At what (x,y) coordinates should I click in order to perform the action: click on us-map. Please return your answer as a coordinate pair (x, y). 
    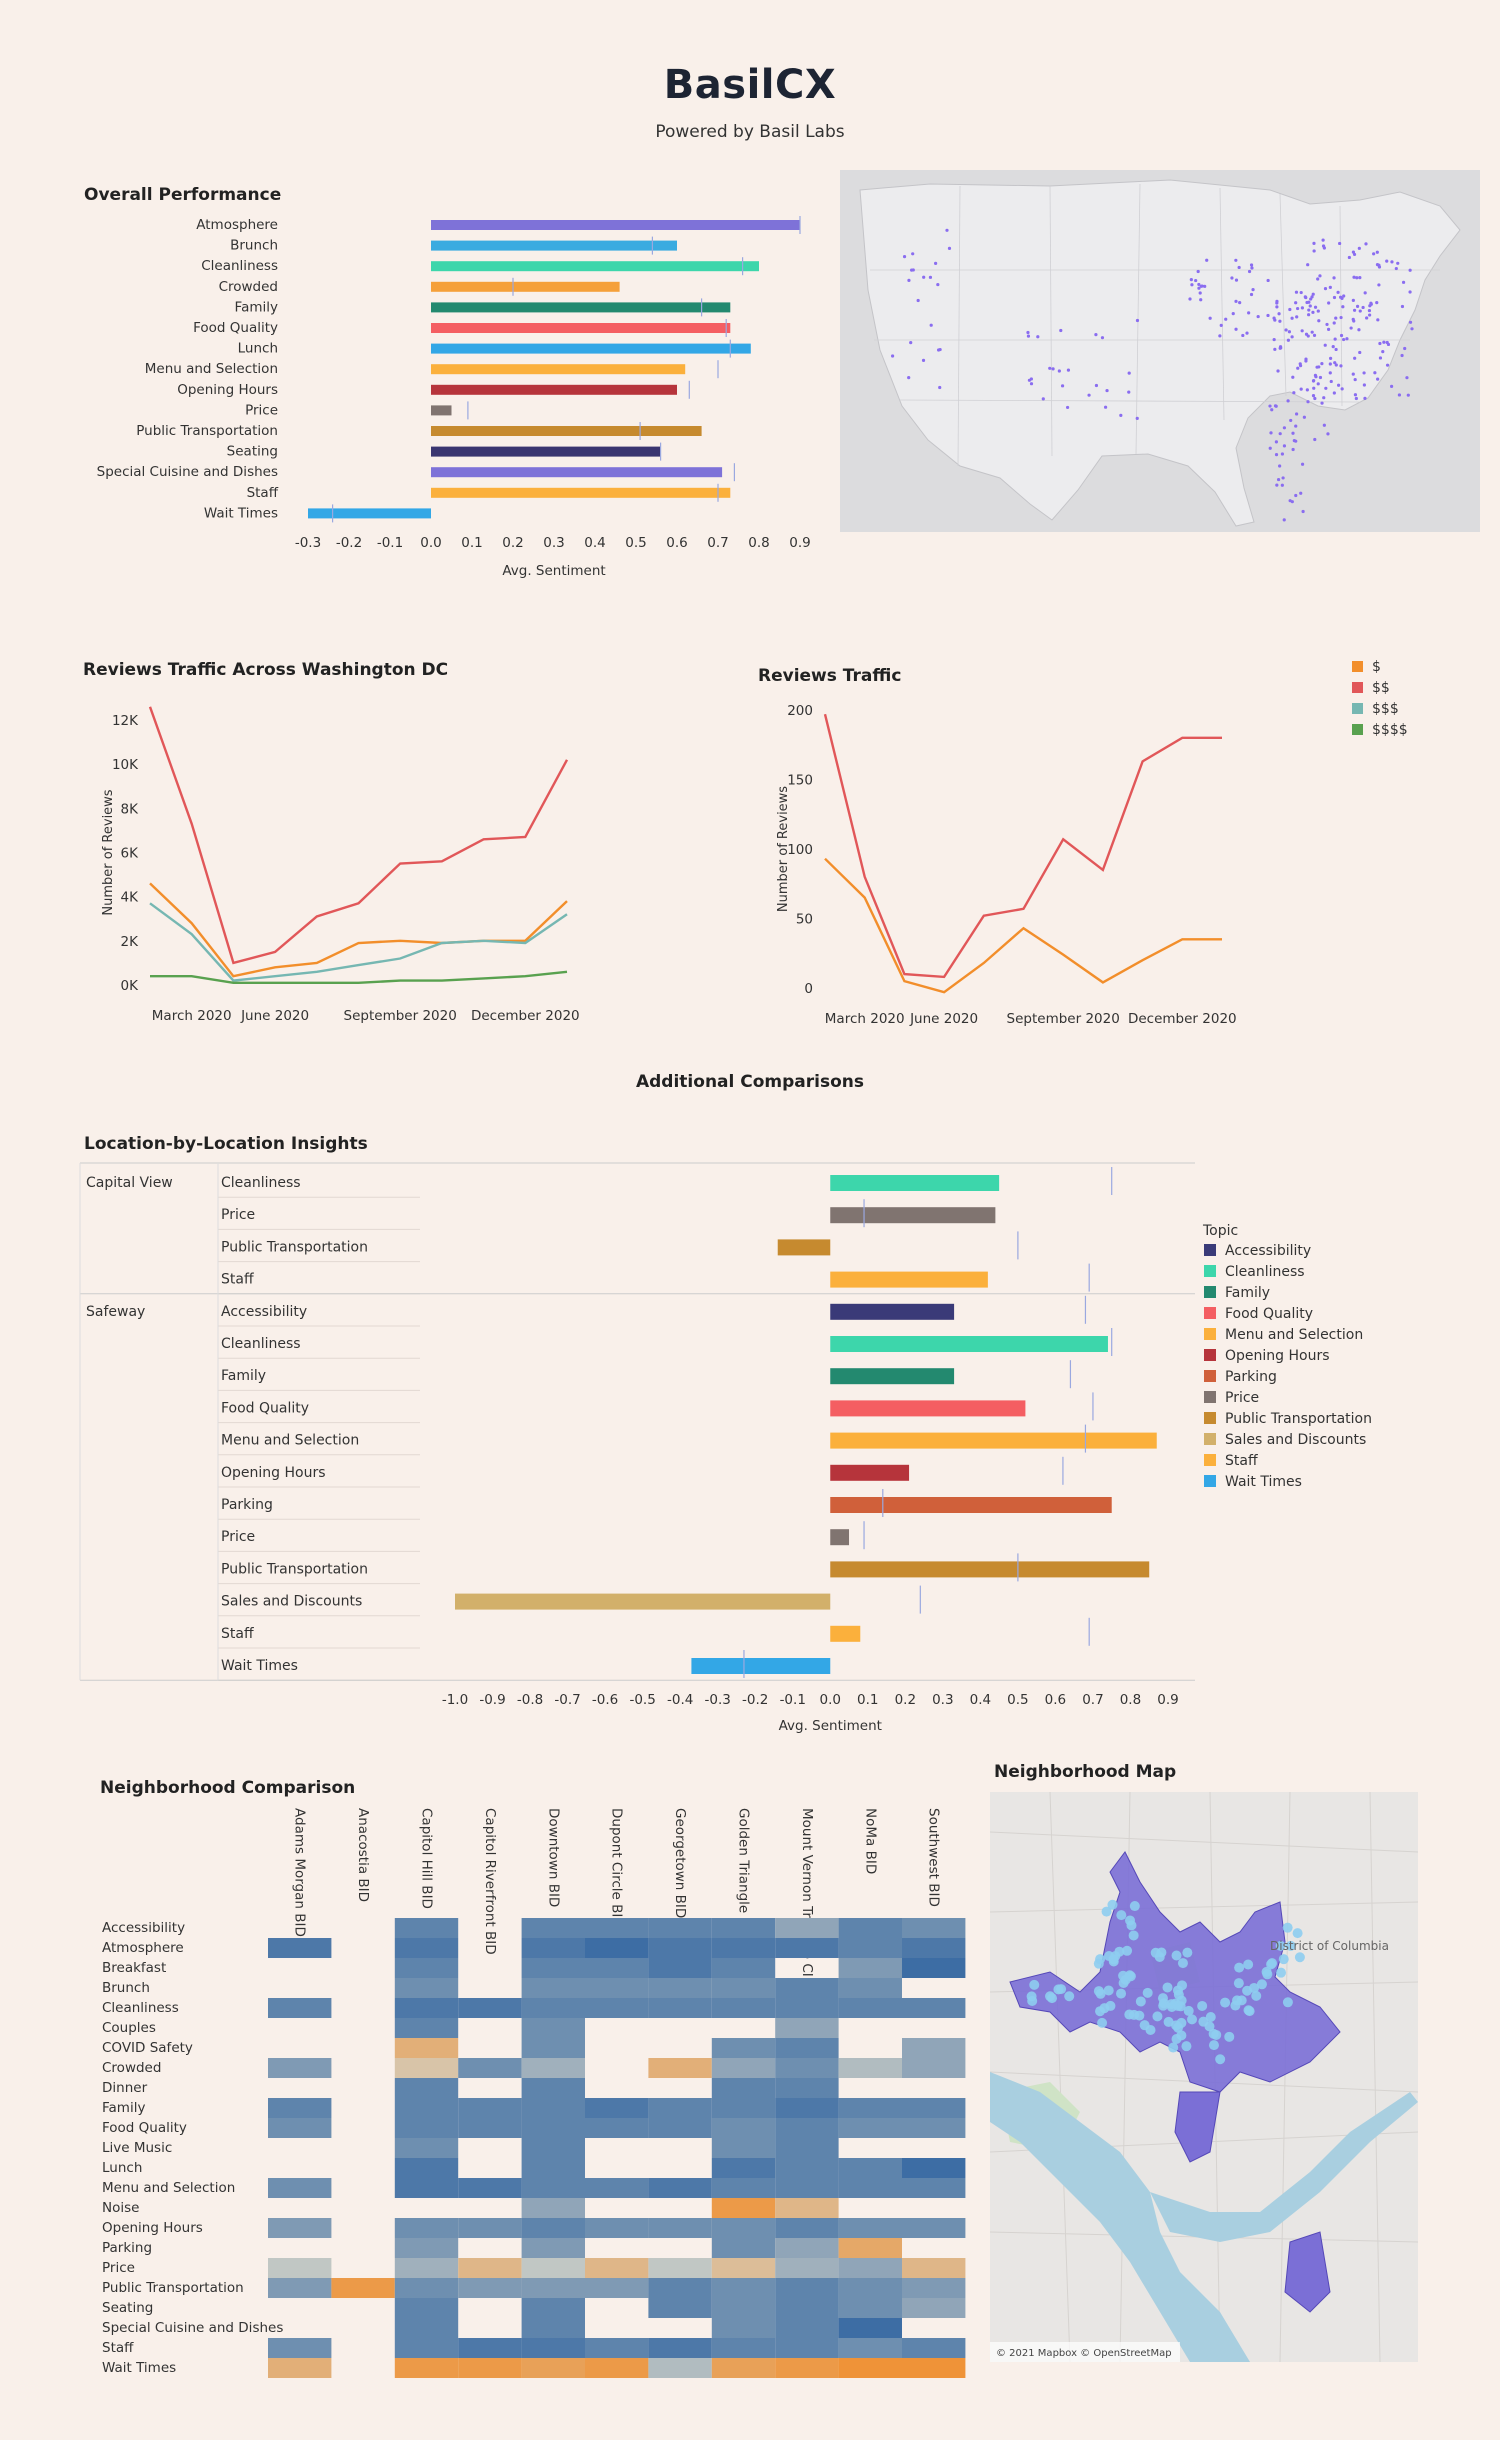
    Looking at the image, I should click on (1160, 351).